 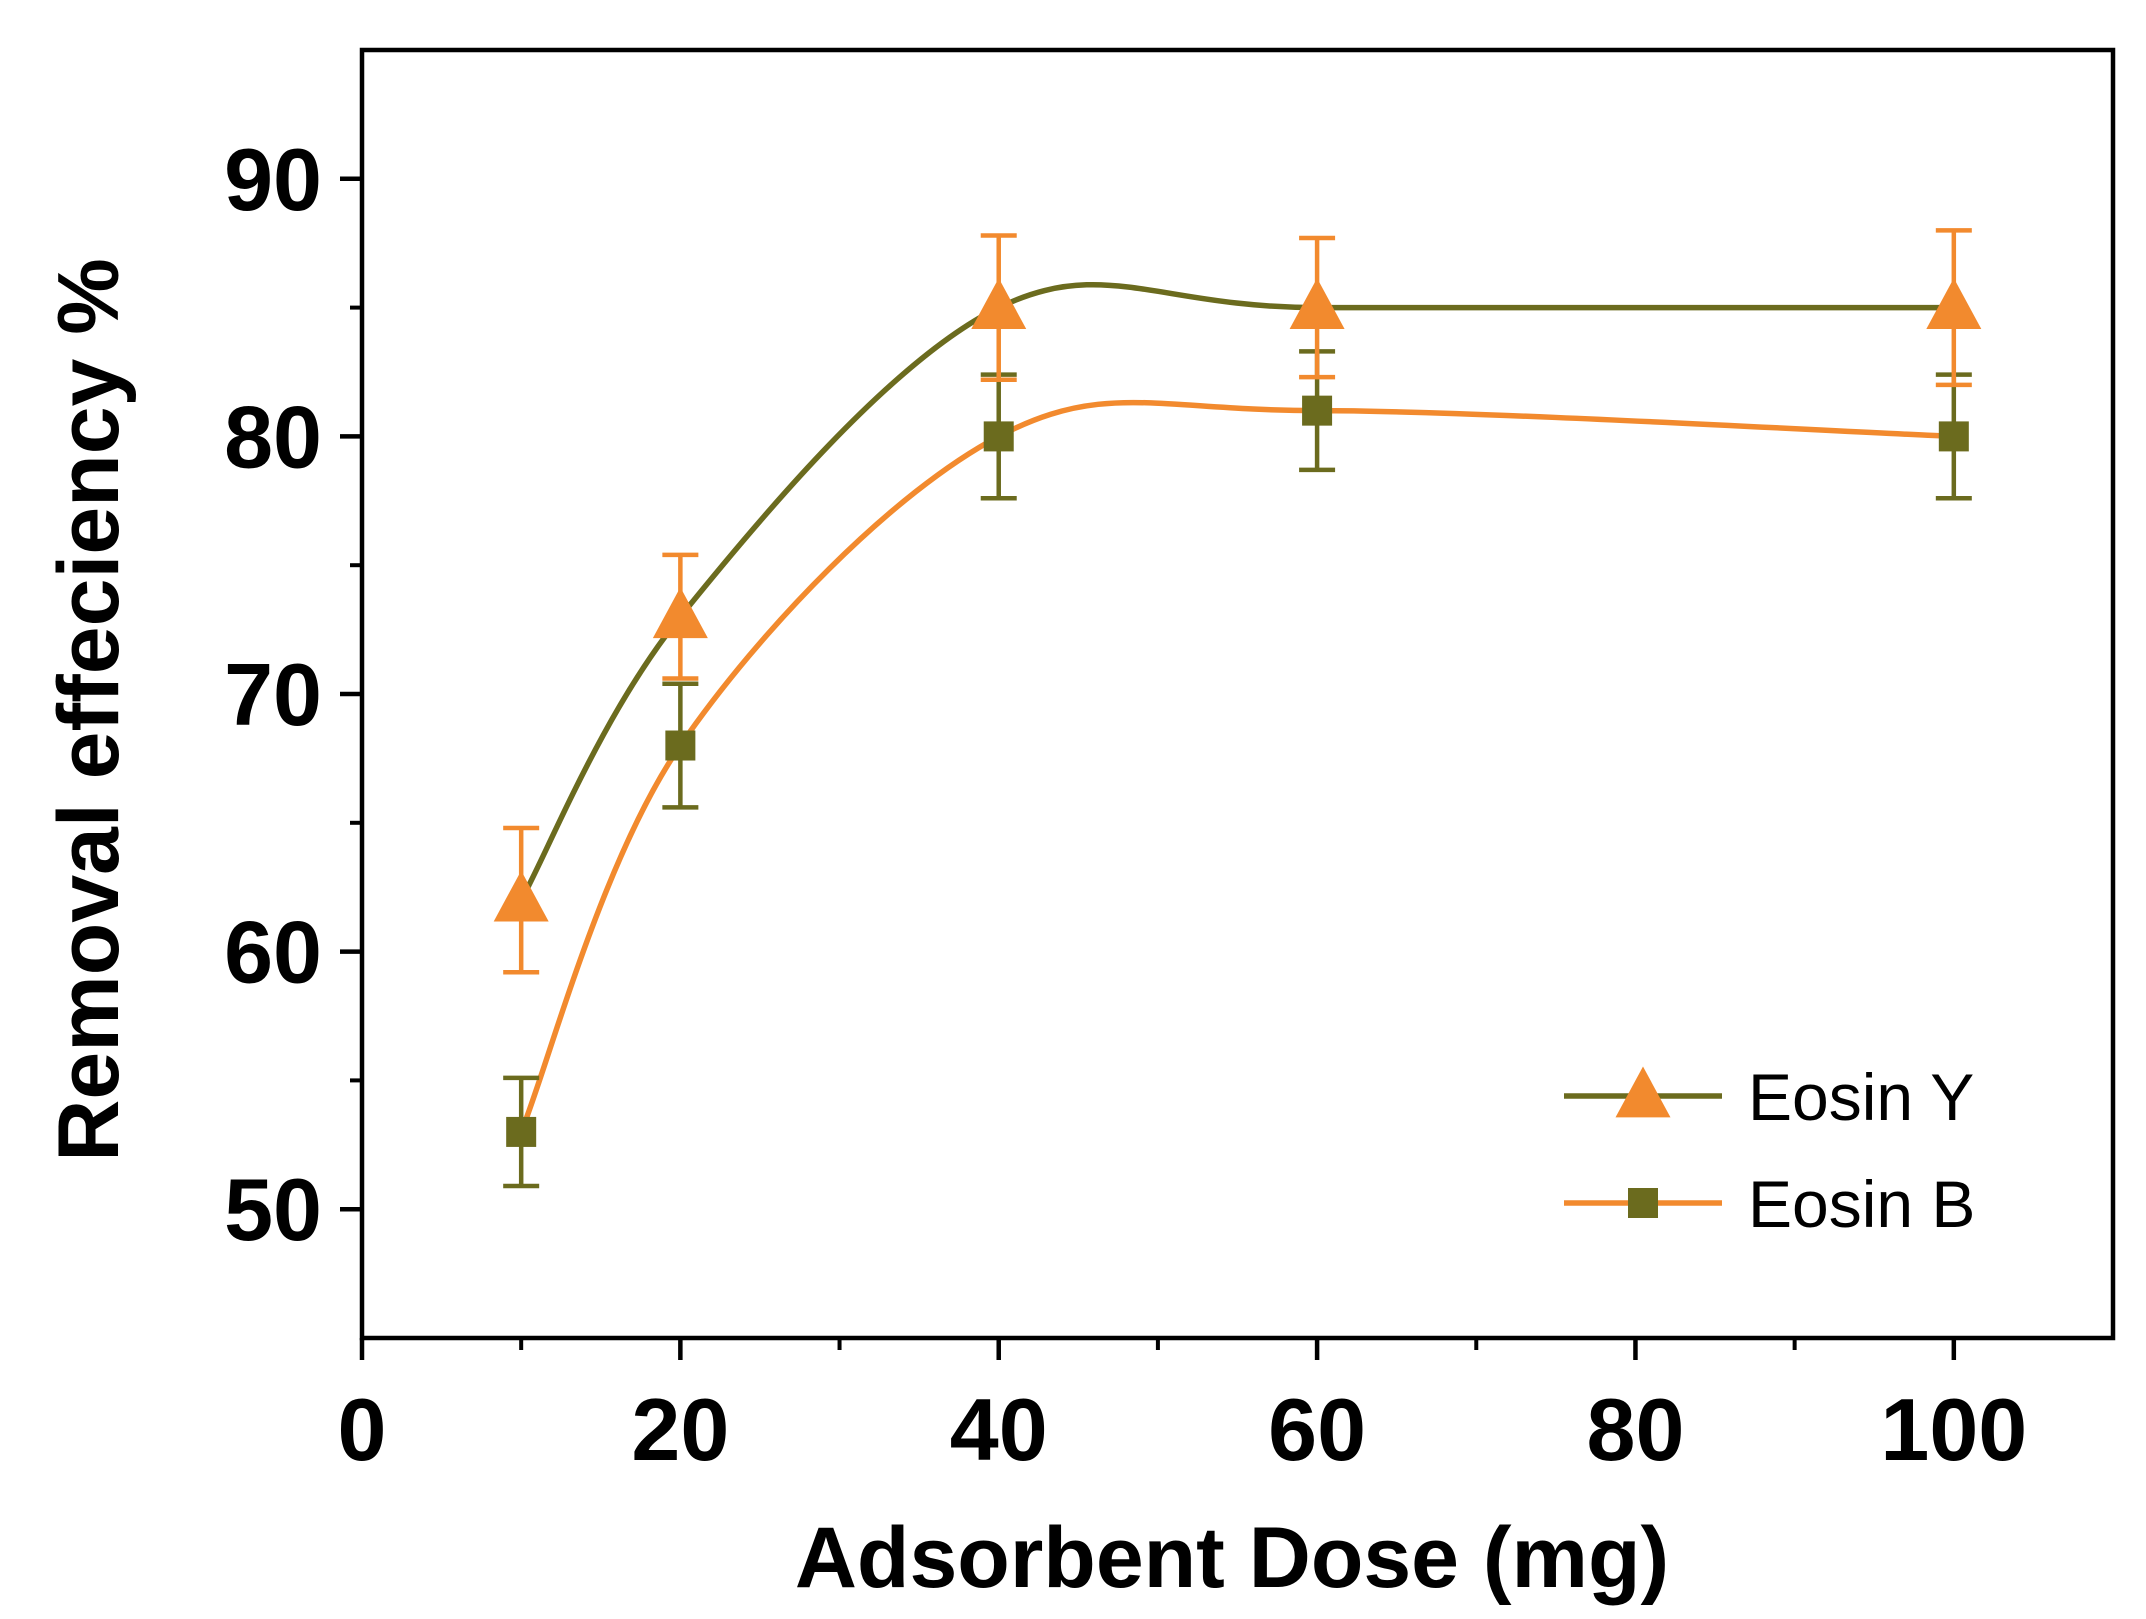 What do you see at coordinates (999, 1429) in the screenshot?
I see `x-tick-label: 40` at bounding box center [999, 1429].